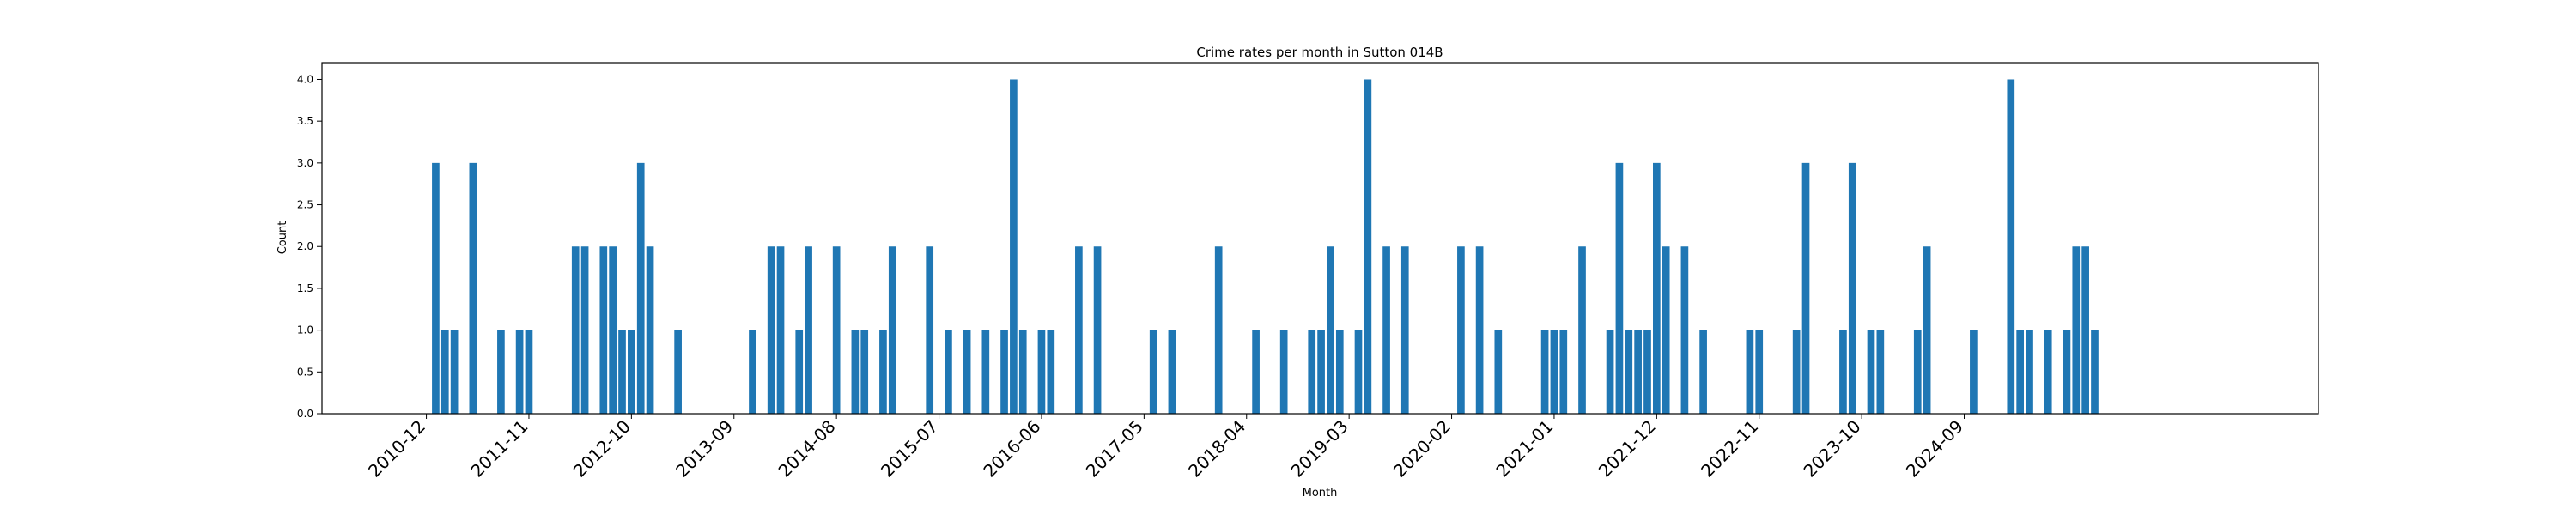 The width and height of the screenshot is (2576, 515). Describe the element at coordinates (1320, 493) in the screenshot. I see `x-axis-label: Month` at that location.